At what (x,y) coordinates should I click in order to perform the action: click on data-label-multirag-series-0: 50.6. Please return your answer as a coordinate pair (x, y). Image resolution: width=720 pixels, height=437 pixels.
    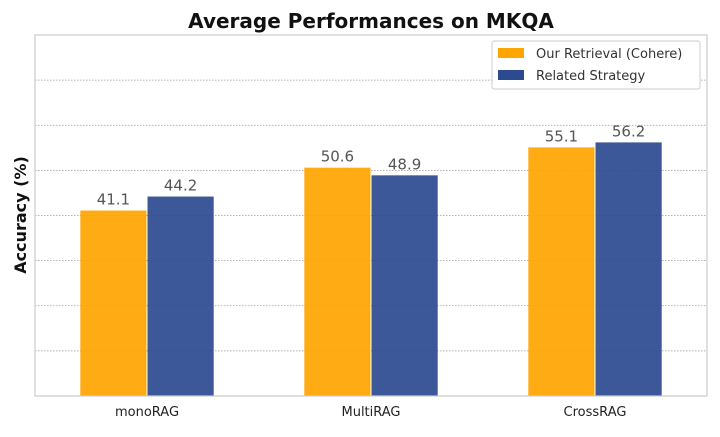
    Looking at the image, I should click on (337, 157).